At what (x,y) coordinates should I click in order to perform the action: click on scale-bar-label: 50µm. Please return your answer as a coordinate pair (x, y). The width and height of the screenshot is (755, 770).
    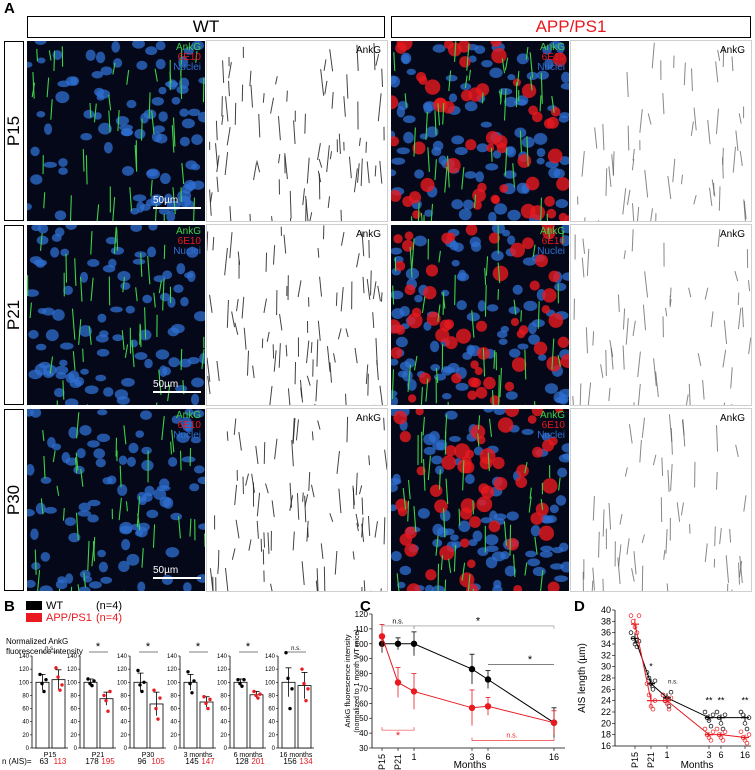
    Looking at the image, I should click on (166, 570).